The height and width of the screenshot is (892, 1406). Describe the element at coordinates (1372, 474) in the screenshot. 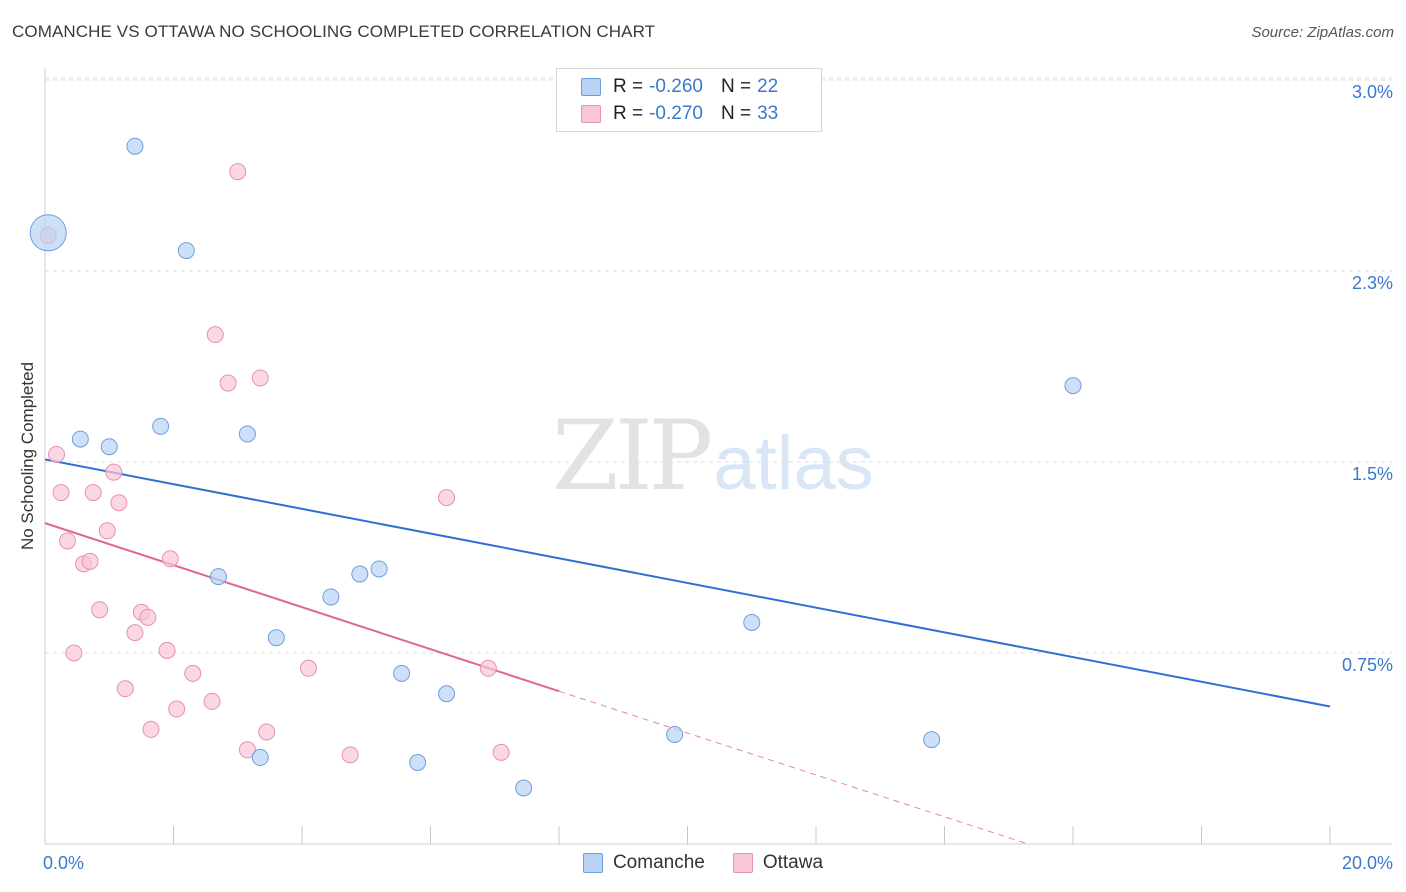

I see `y-tick-label: 1.5%` at that location.